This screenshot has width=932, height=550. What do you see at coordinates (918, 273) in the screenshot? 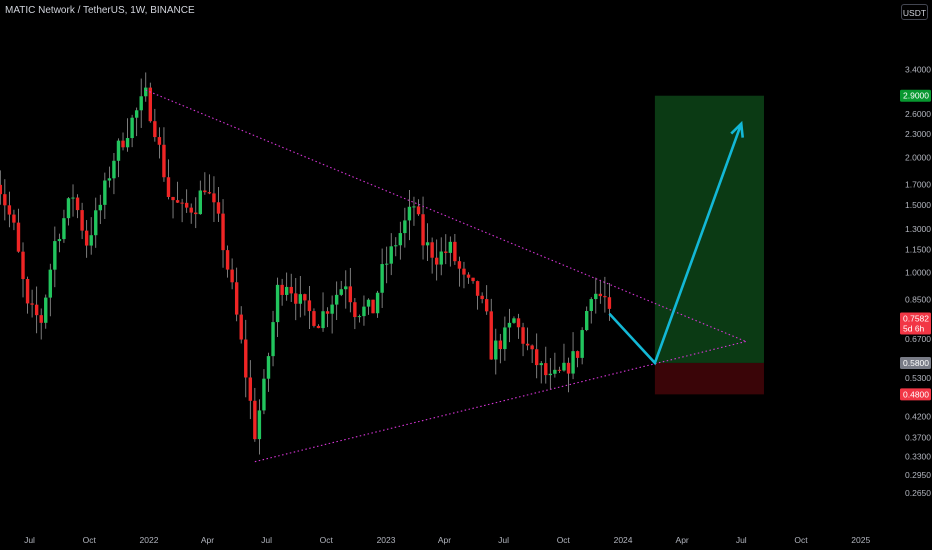
I see `price-tick-label: 1.0000` at bounding box center [918, 273].